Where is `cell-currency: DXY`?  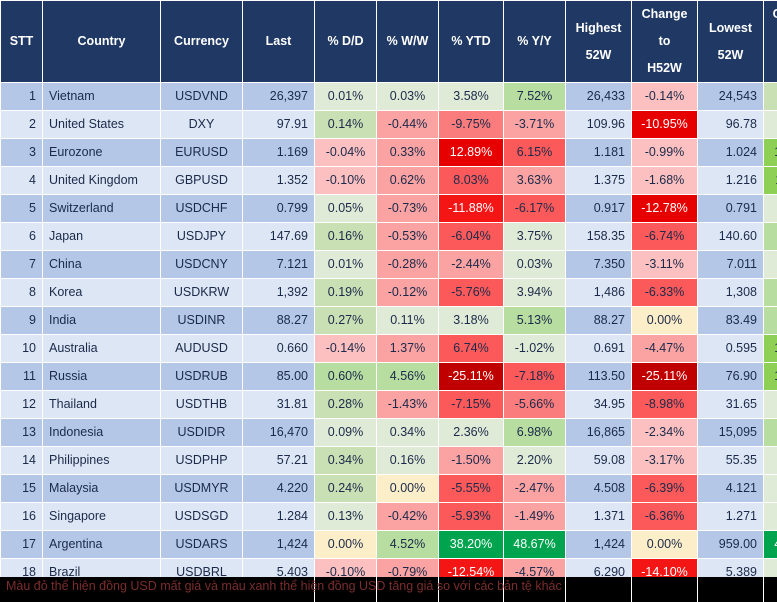 cell-currency: DXY is located at coordinates (201, 124).